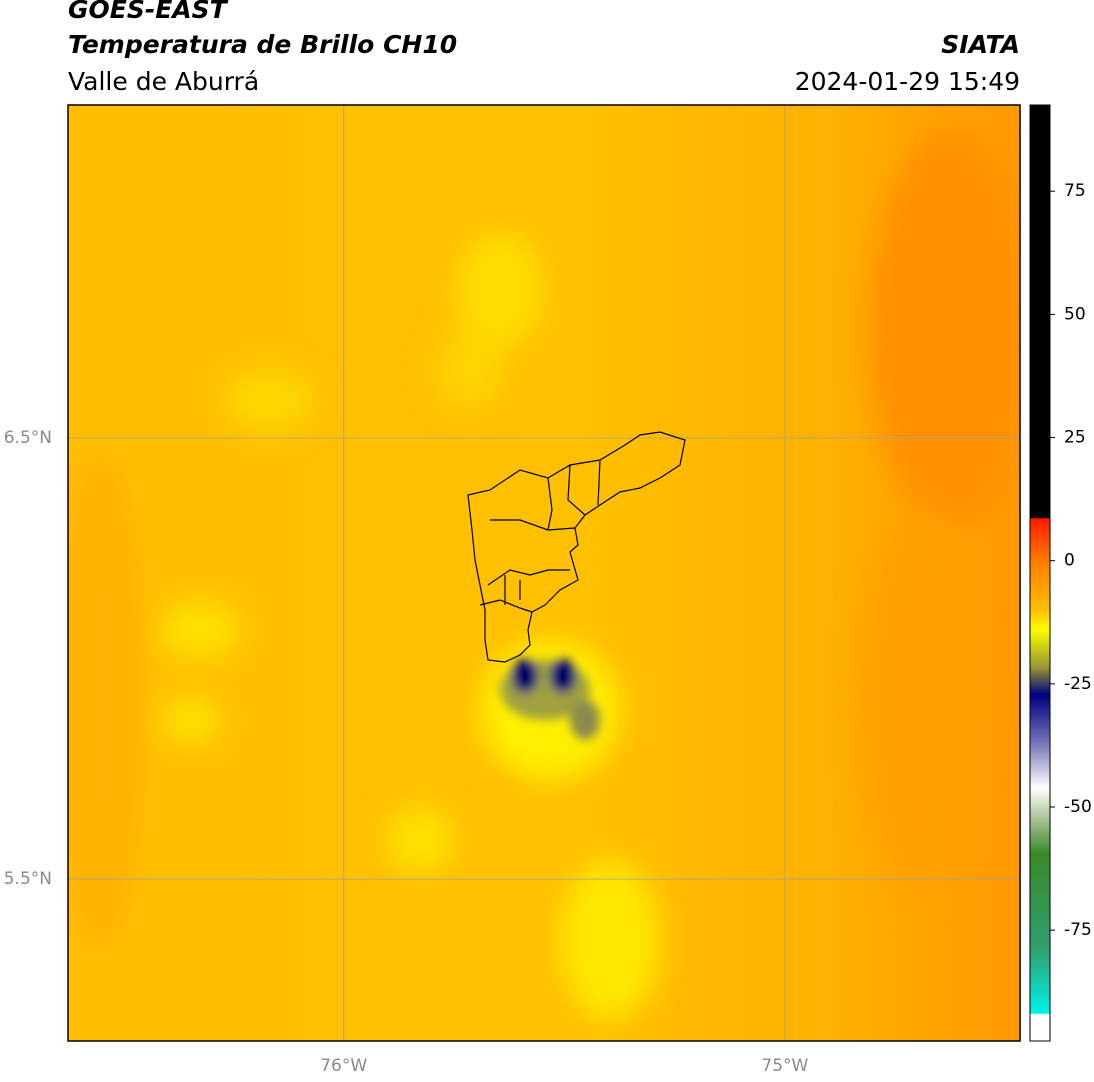  I want to click on cold-cloud, so click(550, 699).